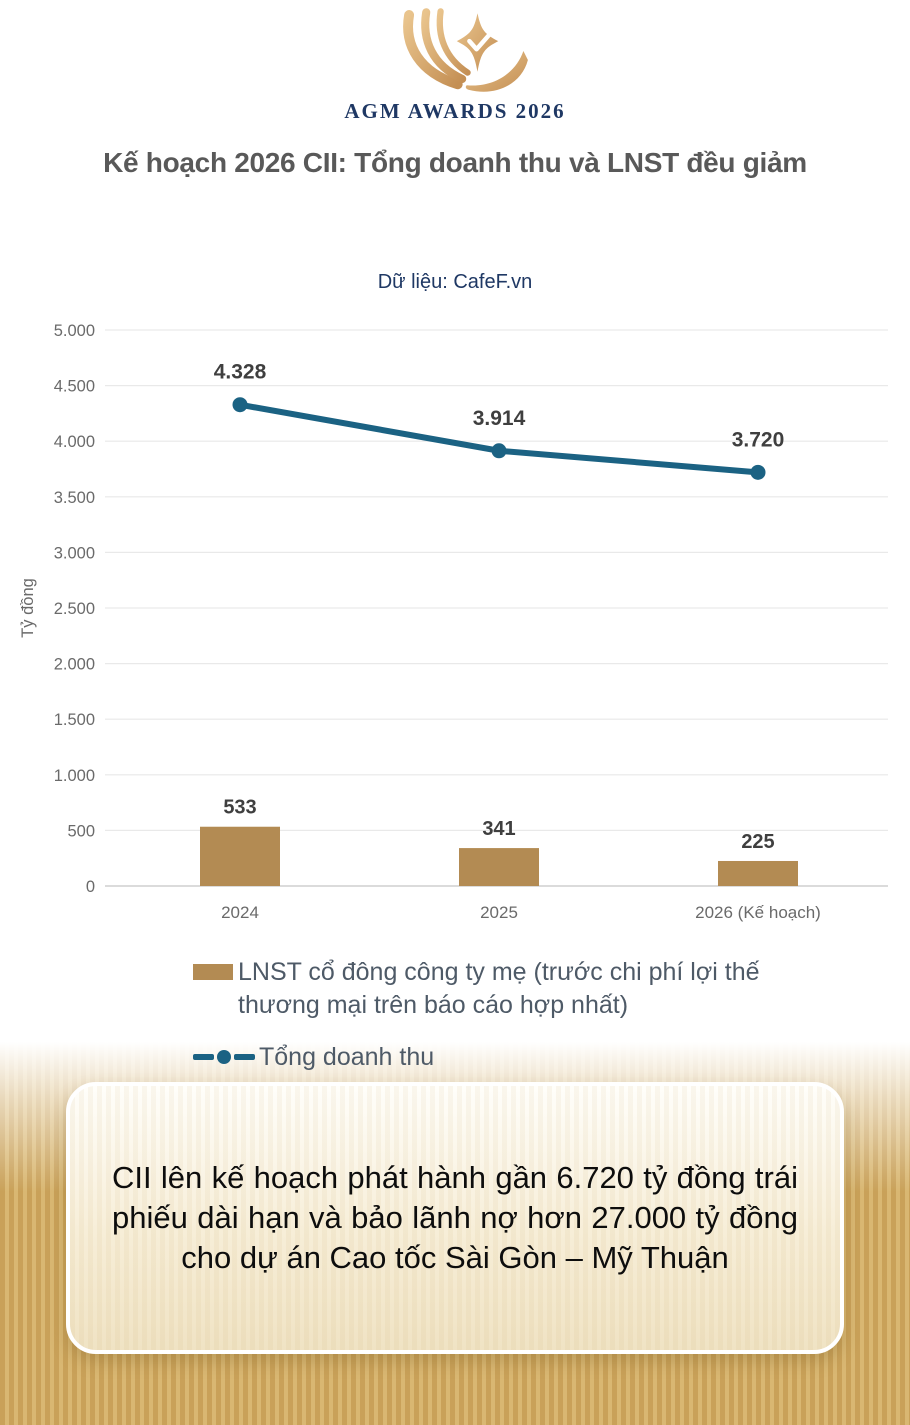 This screenshot has width=910, height=1425. What do you see at coordinates (224, 1057) in the screenshot?
I see `line-series-marker-icon` at bounding box center [224, 1057].